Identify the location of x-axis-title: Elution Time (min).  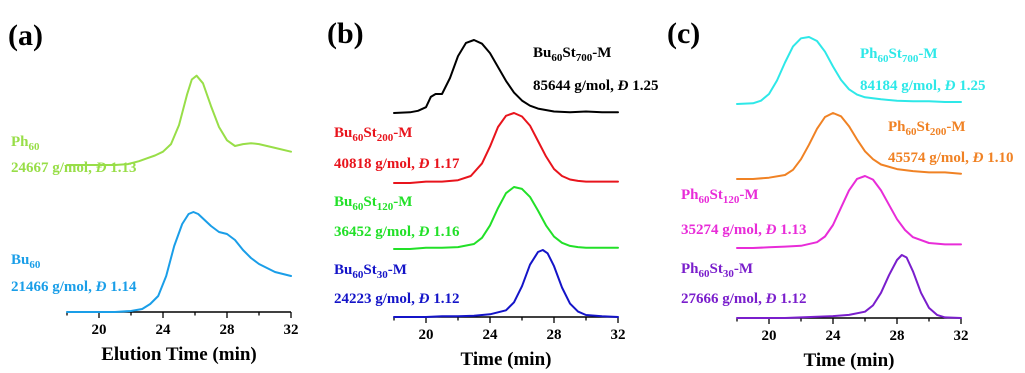
(179, 354).